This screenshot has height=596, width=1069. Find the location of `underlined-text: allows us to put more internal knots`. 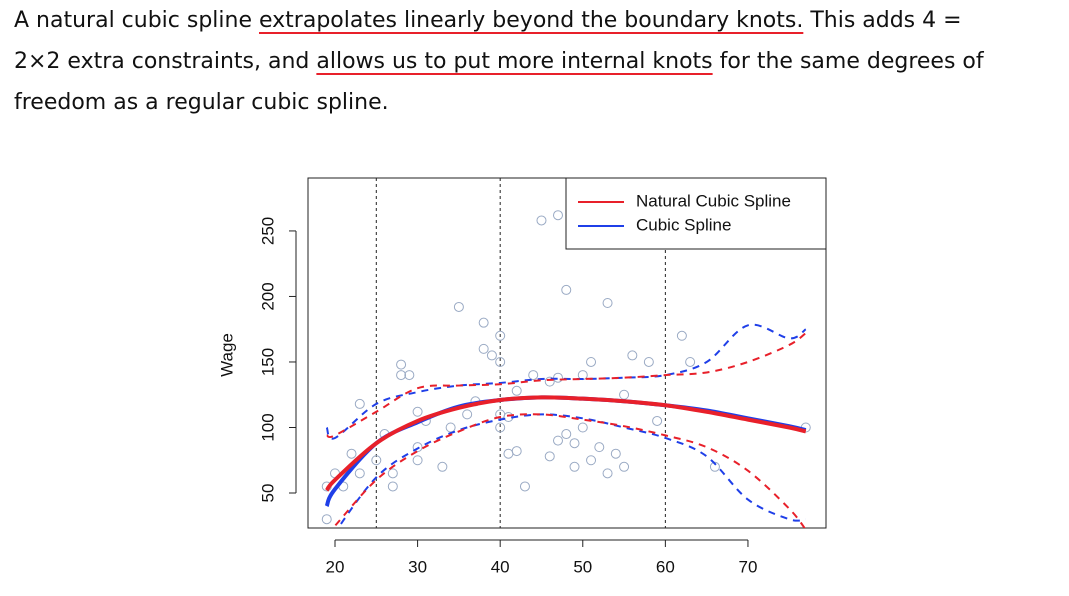

underlined-text: allows us to put more internal knots is located at coordinates (514, 61).